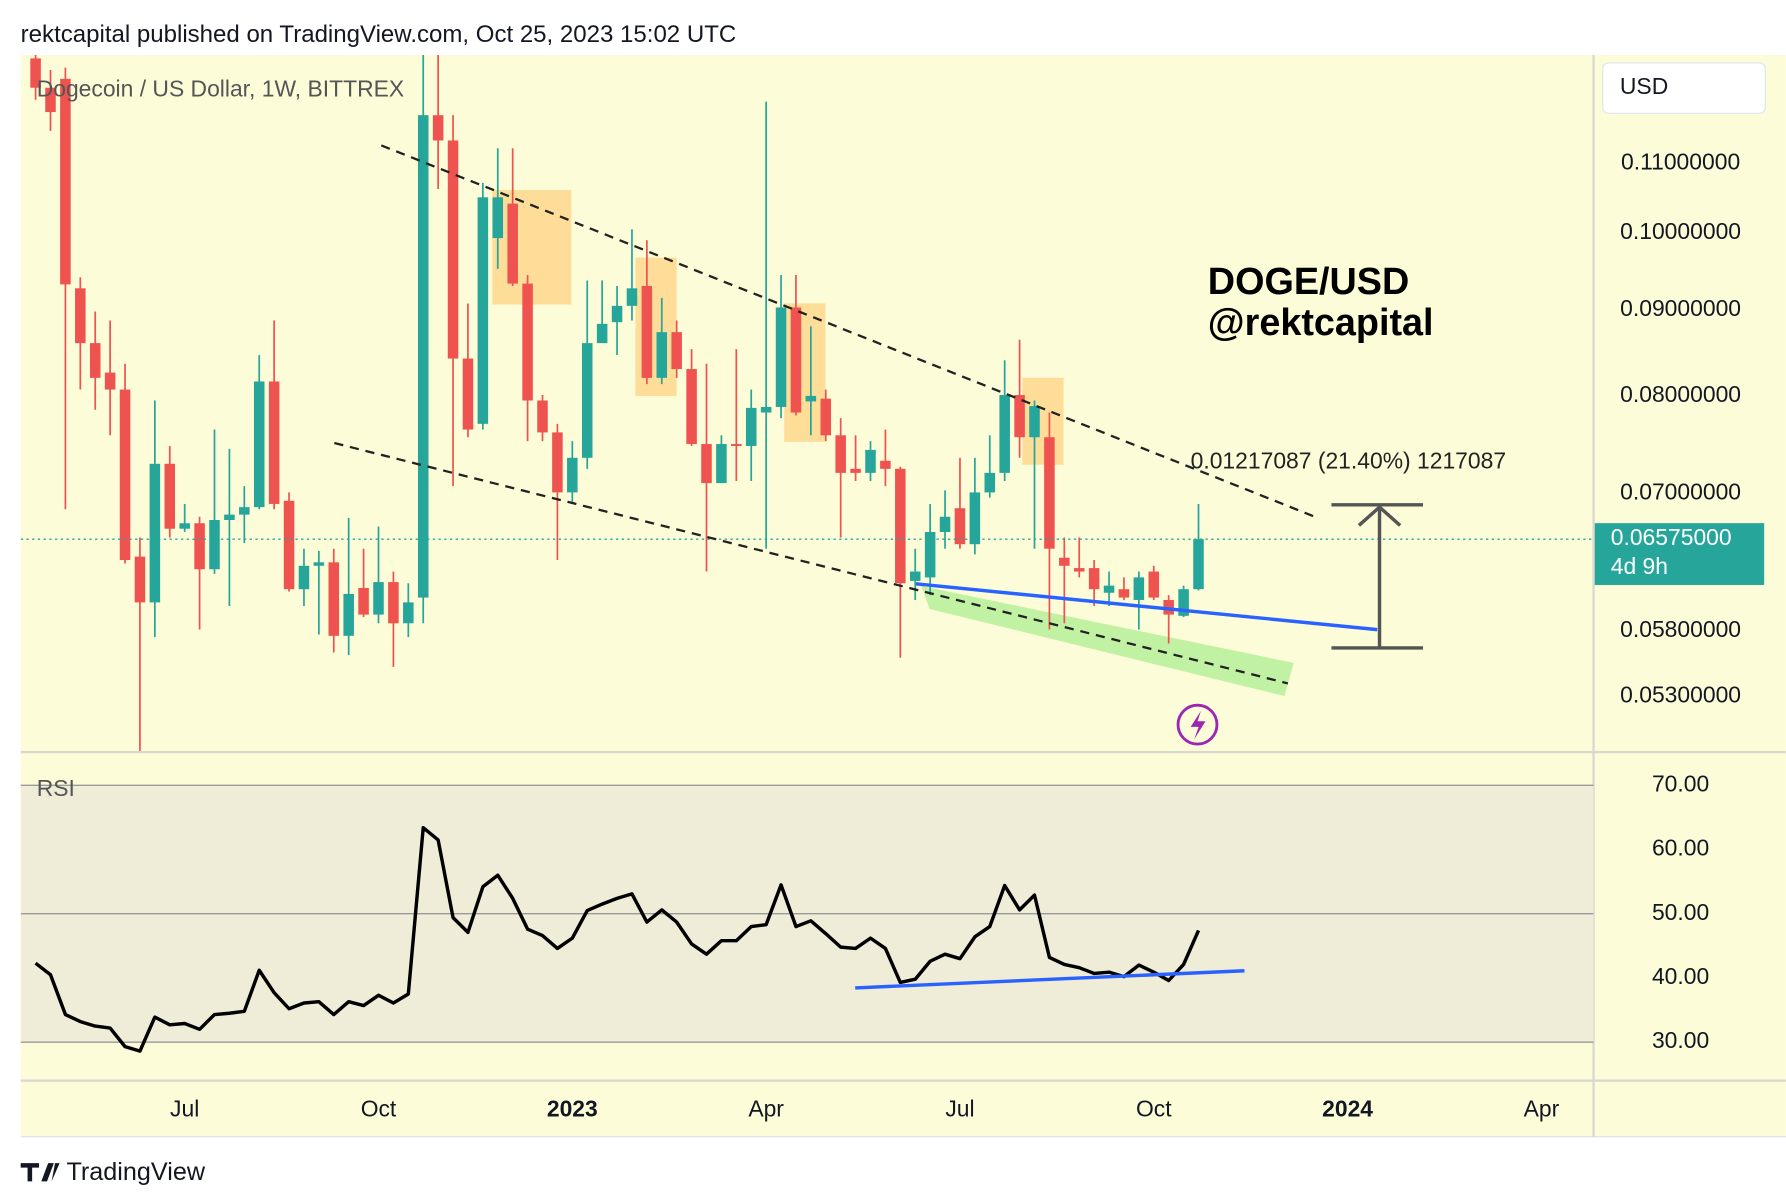 This screenshot has width=1786, height=1202. Describe the element at coordinates (1679, 554) in the screenshot. I see `last-price-tag` at that location.